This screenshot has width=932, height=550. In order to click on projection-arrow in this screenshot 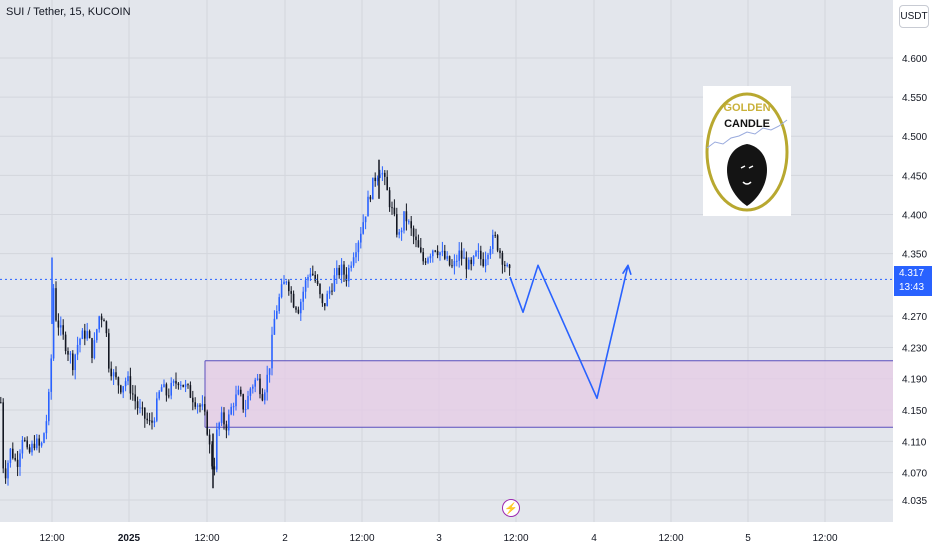, I will do `click(570, 332)`.